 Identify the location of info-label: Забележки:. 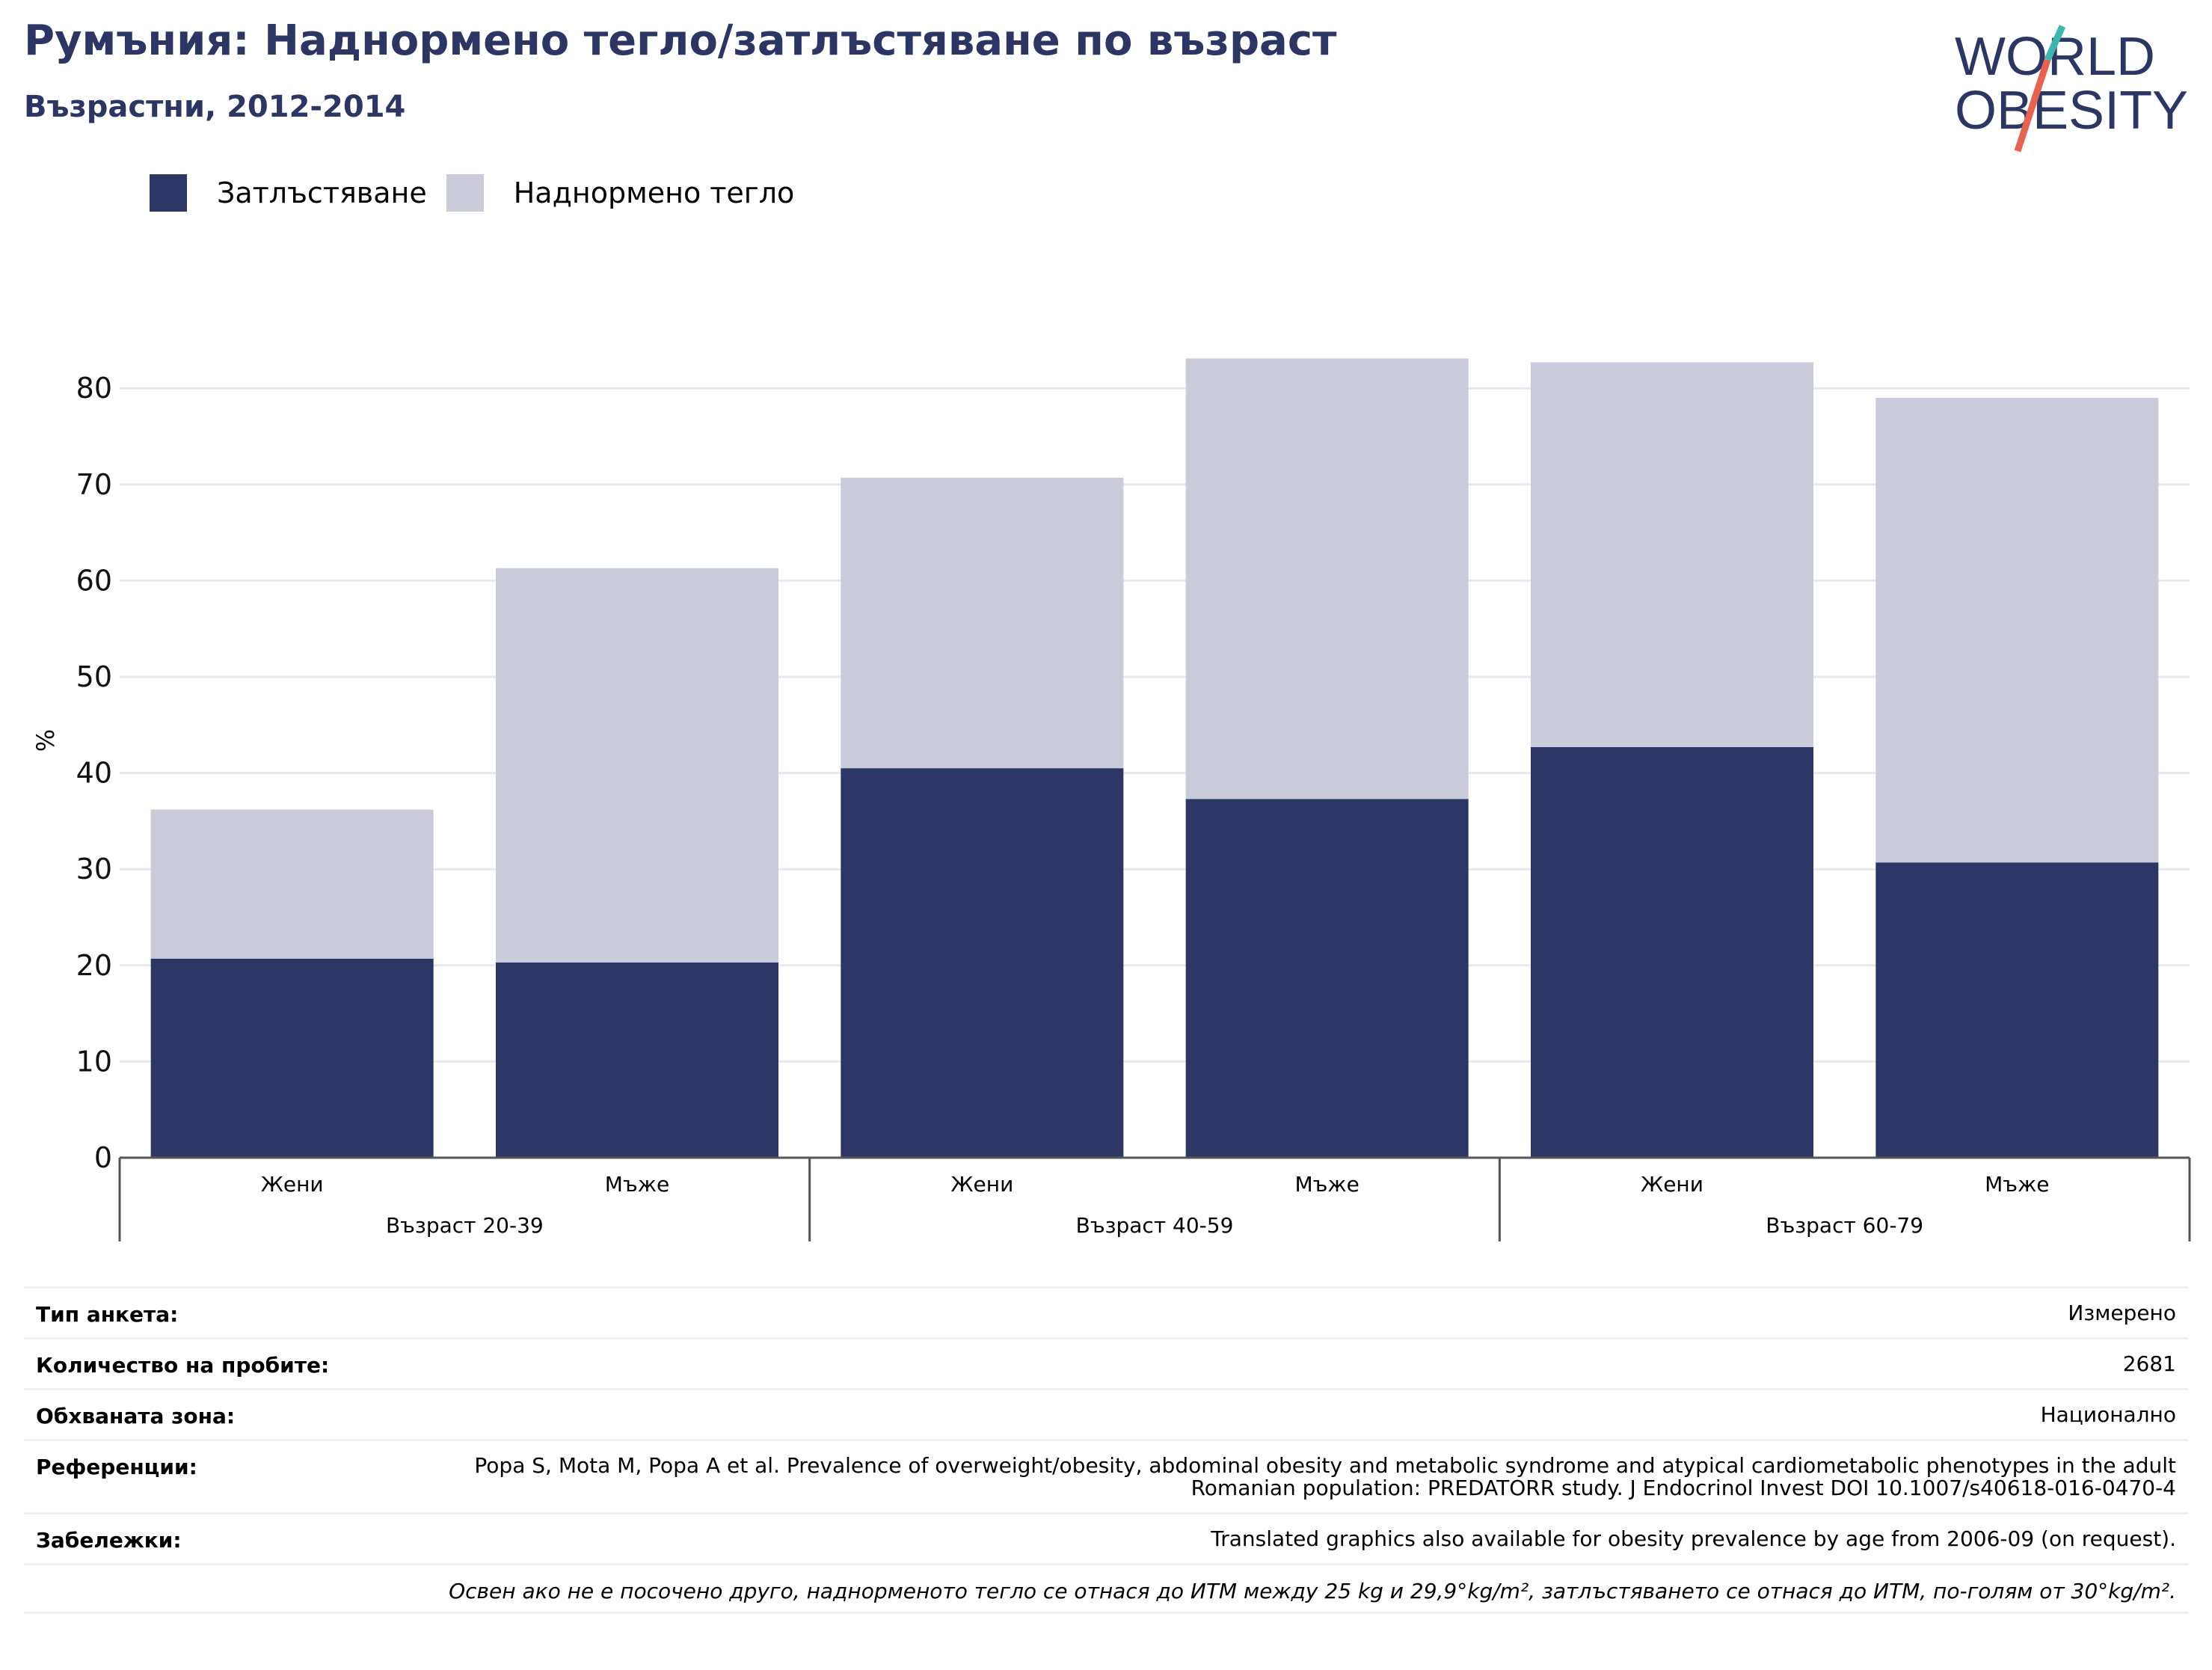
(109, 1540).